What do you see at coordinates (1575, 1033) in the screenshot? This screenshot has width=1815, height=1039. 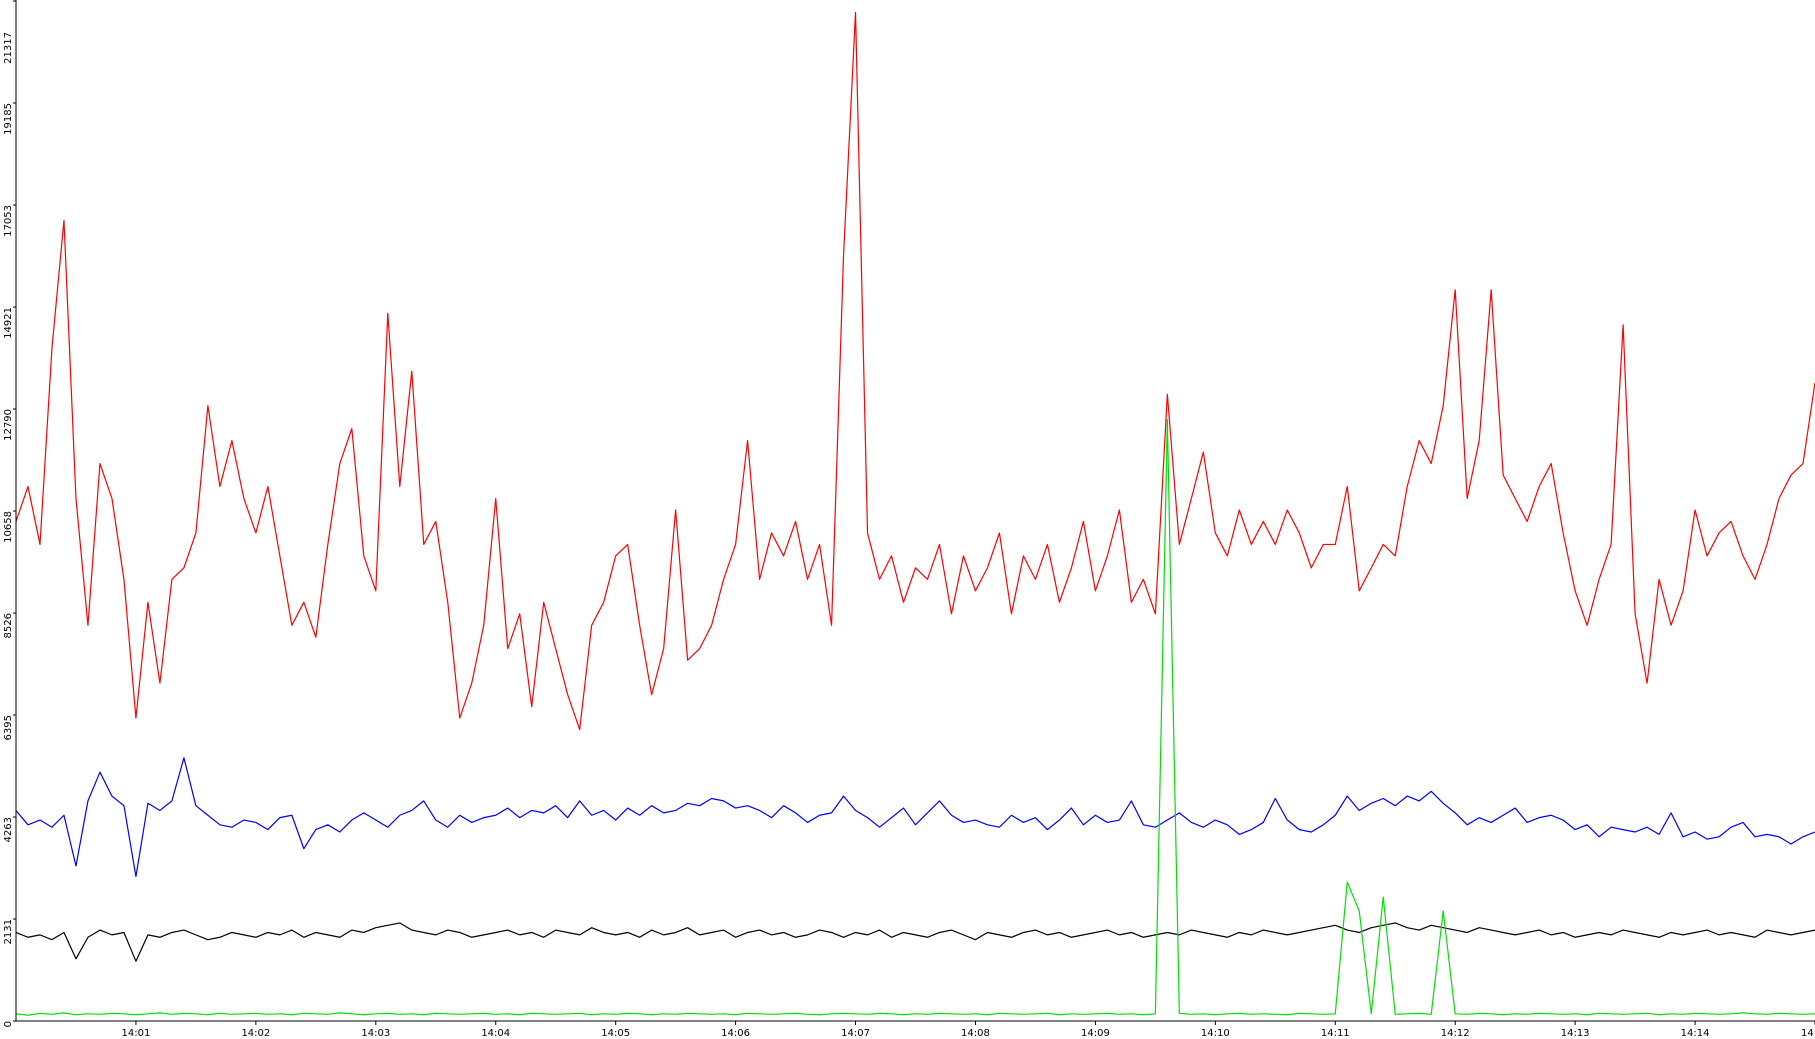 I see `x-tick-label: 14:13` at bounding box center [1575, 1033].